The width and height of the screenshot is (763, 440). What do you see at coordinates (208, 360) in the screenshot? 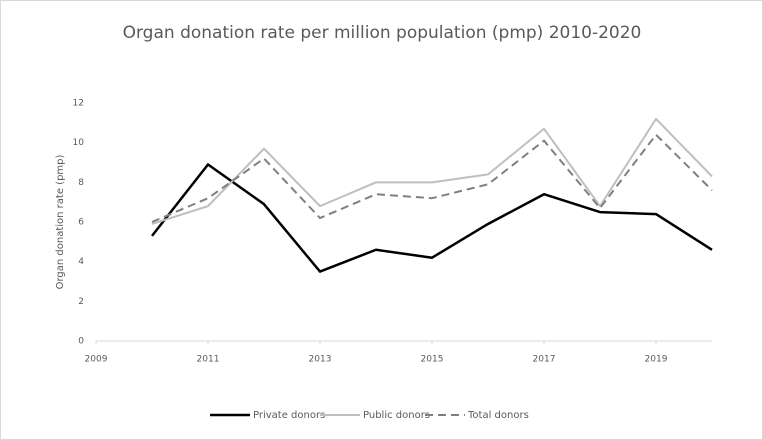
I see `x-tick-label: 2011` at bounding box center [208, 360].